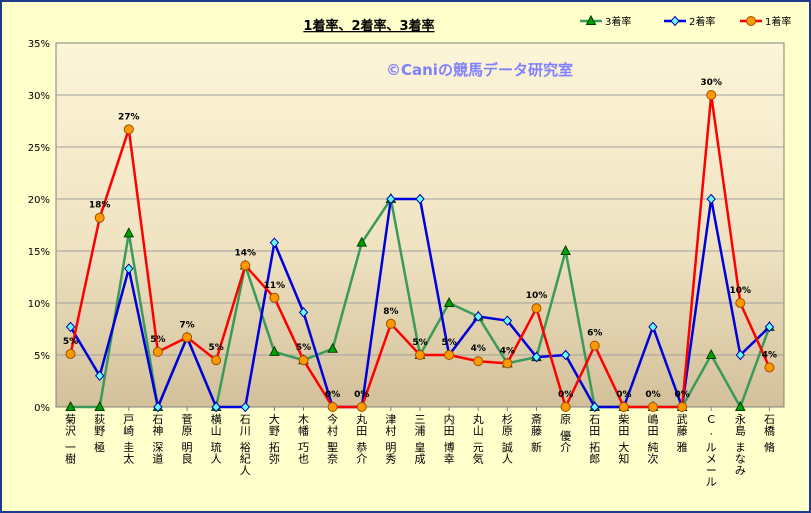  What do you see at coordinates (275, 286) in the screenshot?
I see `data-label: 11%` at bounding box center [275, 286].